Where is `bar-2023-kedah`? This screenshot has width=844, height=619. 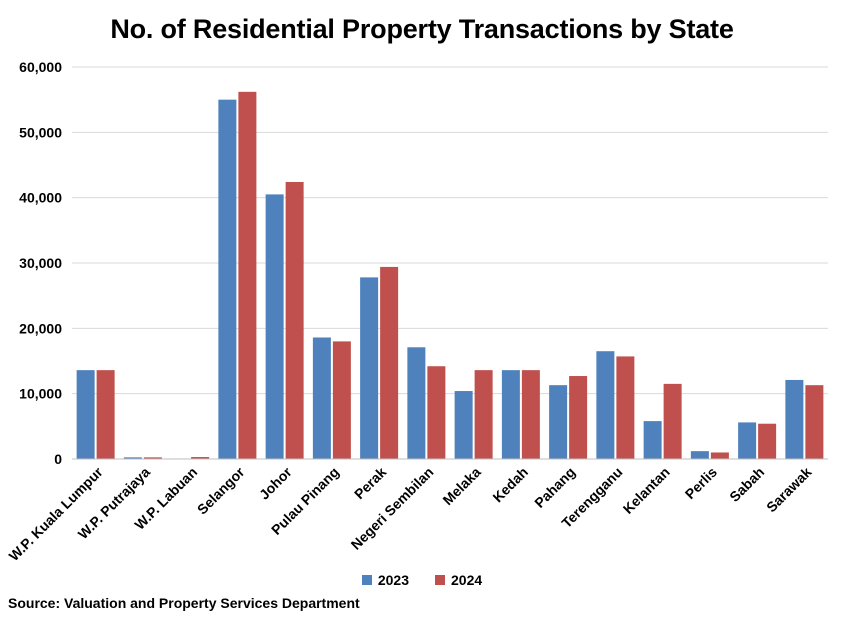 bar-2023-kedah is located at coordinates (510, 414).